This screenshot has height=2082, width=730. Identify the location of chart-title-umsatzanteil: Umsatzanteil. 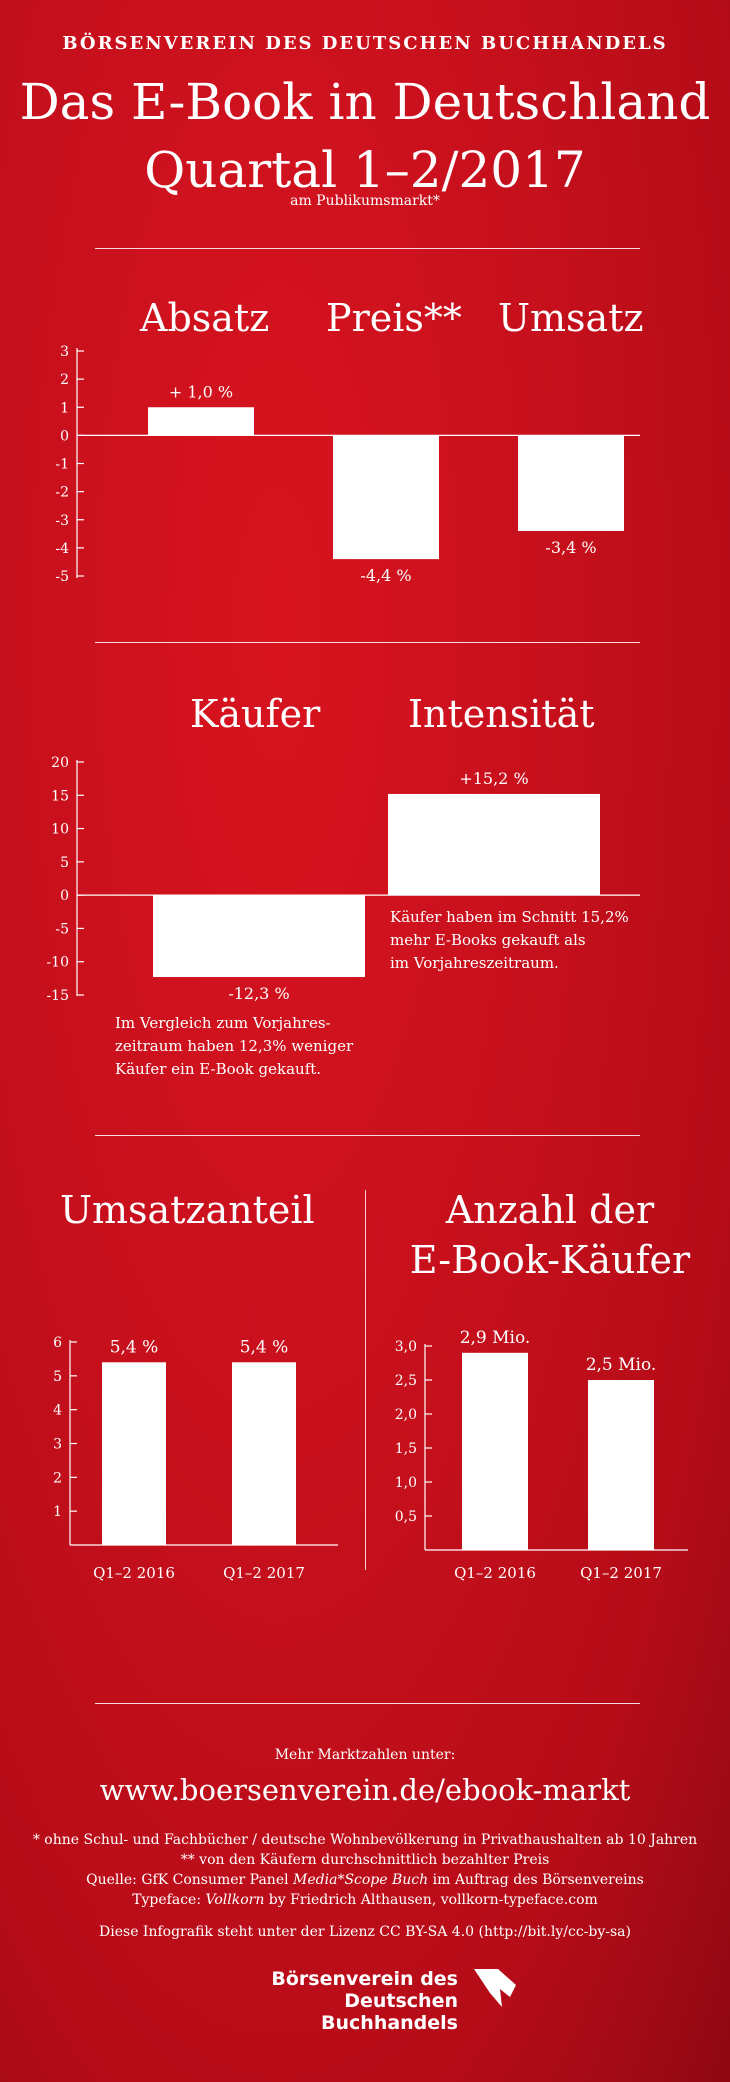
(187, 1210).